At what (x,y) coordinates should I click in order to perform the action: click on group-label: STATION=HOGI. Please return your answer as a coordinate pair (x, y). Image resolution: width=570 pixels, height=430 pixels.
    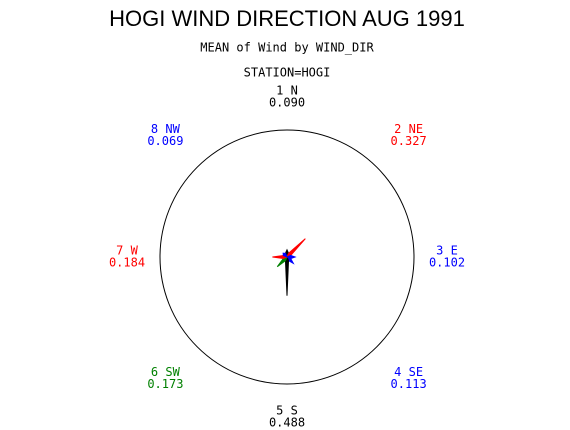
    Looking at the image, I should click on (287, 73).